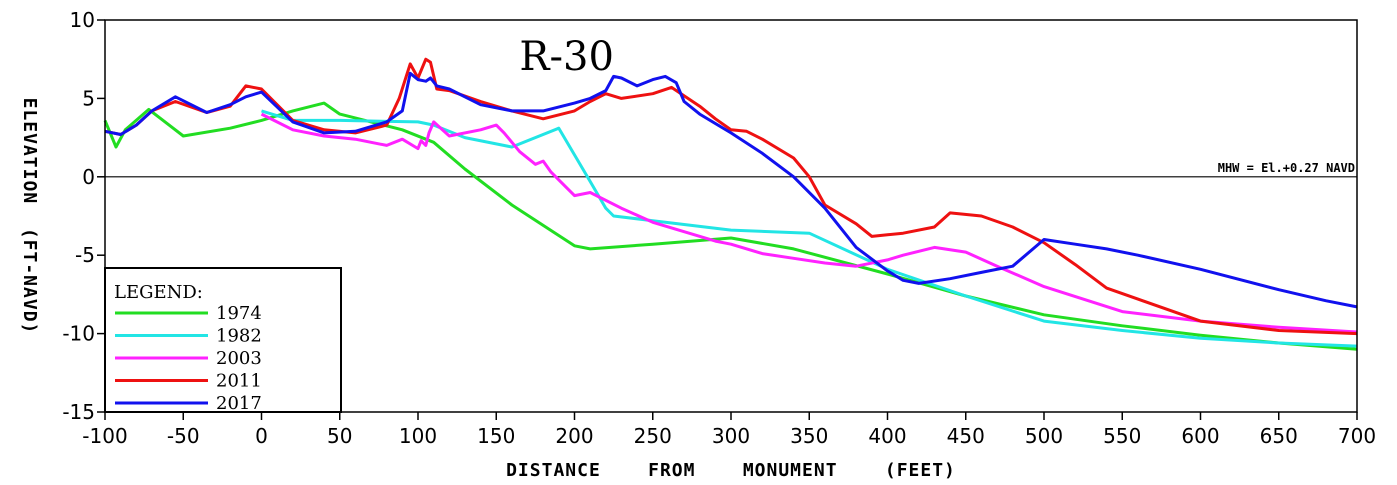 This screenshot has height=485, width=1397. What do you see at coordinates (104, 436) in the screenshot?
I see `x-tick-label: -100` at bounding box center [104, 436].